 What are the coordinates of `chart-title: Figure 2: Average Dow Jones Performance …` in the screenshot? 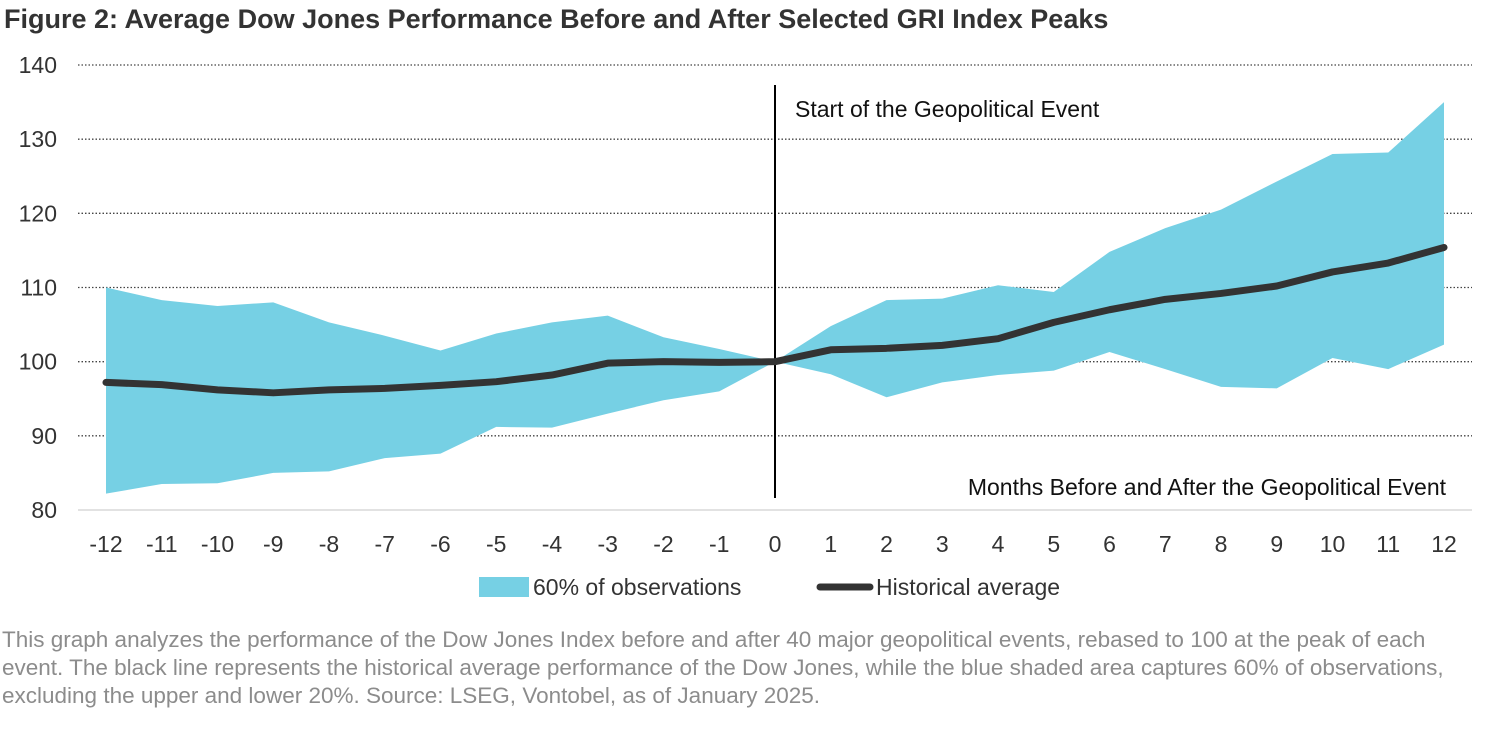 It's located at (556, 19).